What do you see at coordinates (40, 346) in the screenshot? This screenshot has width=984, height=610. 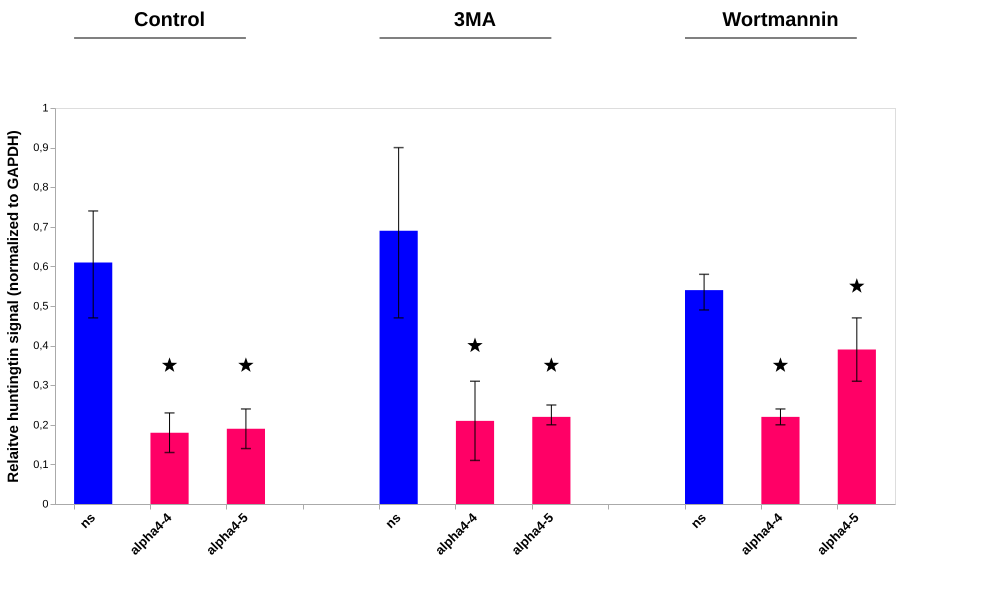 I see `y-tick-label: 0,4` at bounding box center [40, 346].